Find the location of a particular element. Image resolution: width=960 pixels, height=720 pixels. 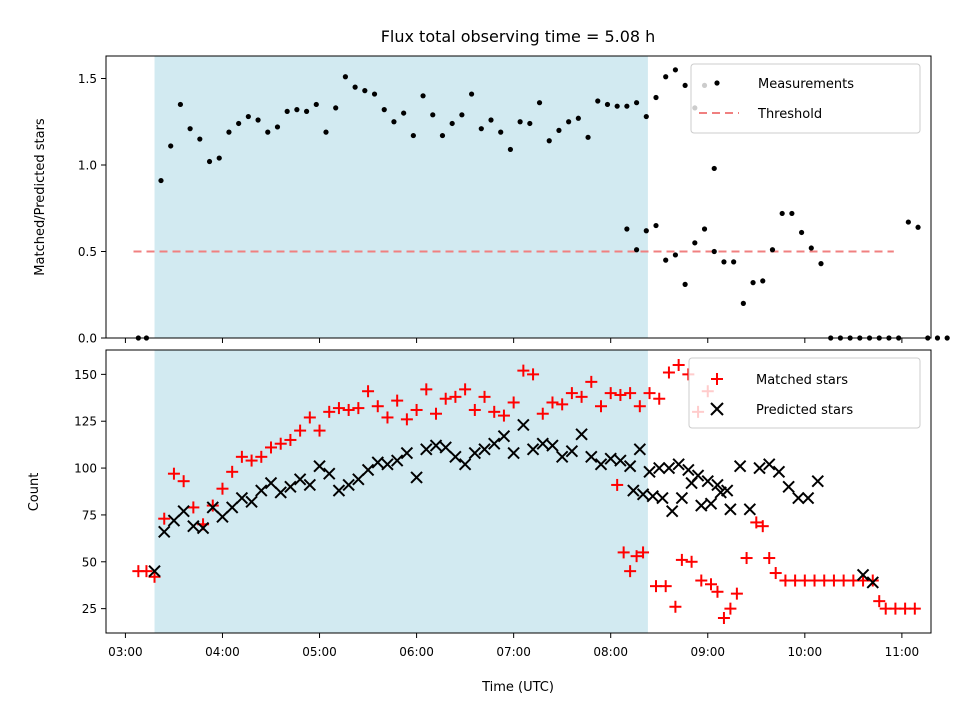

x-tick-label: 11:00 is located at coordinates (902, 652).